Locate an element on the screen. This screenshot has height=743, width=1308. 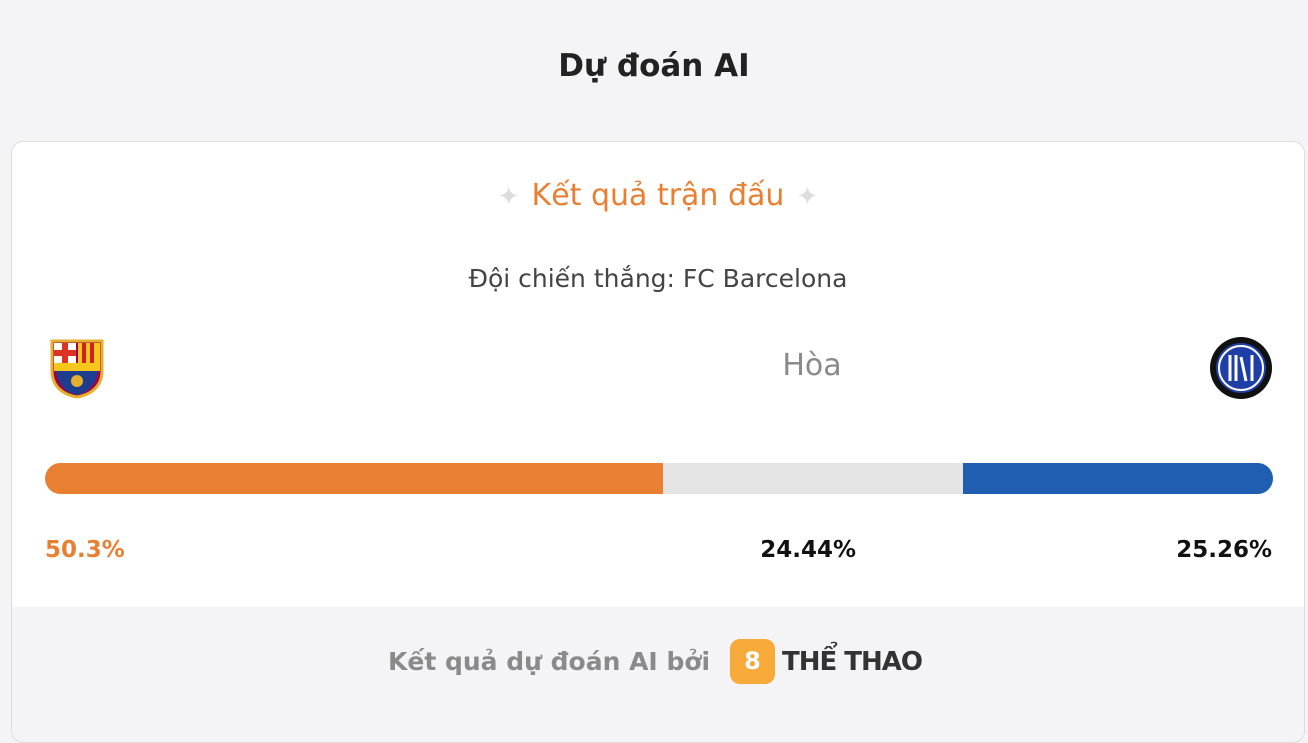
prediction-bar is located at coordinates (659, 478).